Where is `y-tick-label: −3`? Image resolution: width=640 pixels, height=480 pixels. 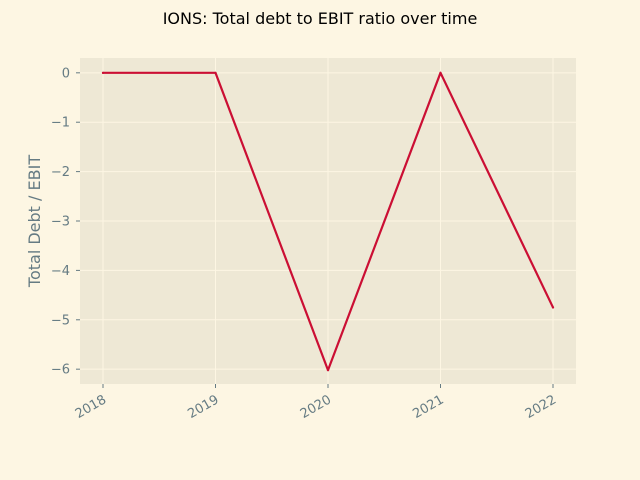 y-tick-label: −3 is located at coordinates (60, 222).